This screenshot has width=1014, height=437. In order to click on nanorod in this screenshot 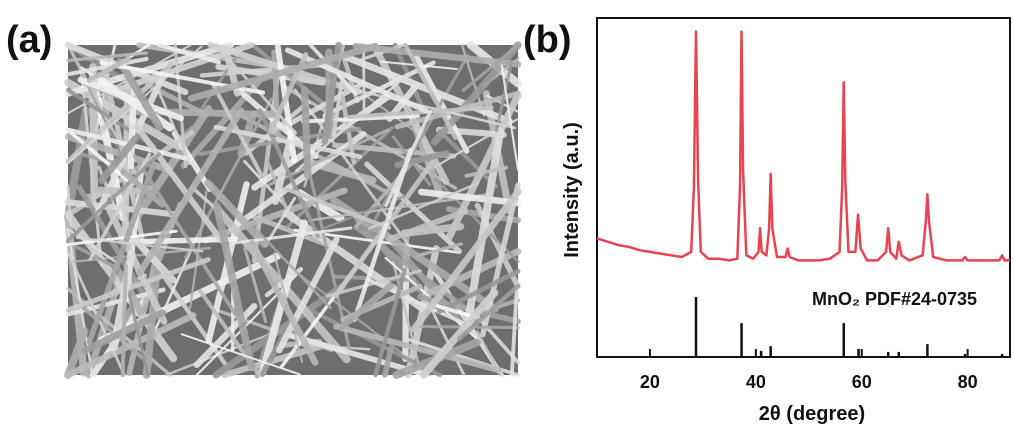, I will do `click(306, 132)`.